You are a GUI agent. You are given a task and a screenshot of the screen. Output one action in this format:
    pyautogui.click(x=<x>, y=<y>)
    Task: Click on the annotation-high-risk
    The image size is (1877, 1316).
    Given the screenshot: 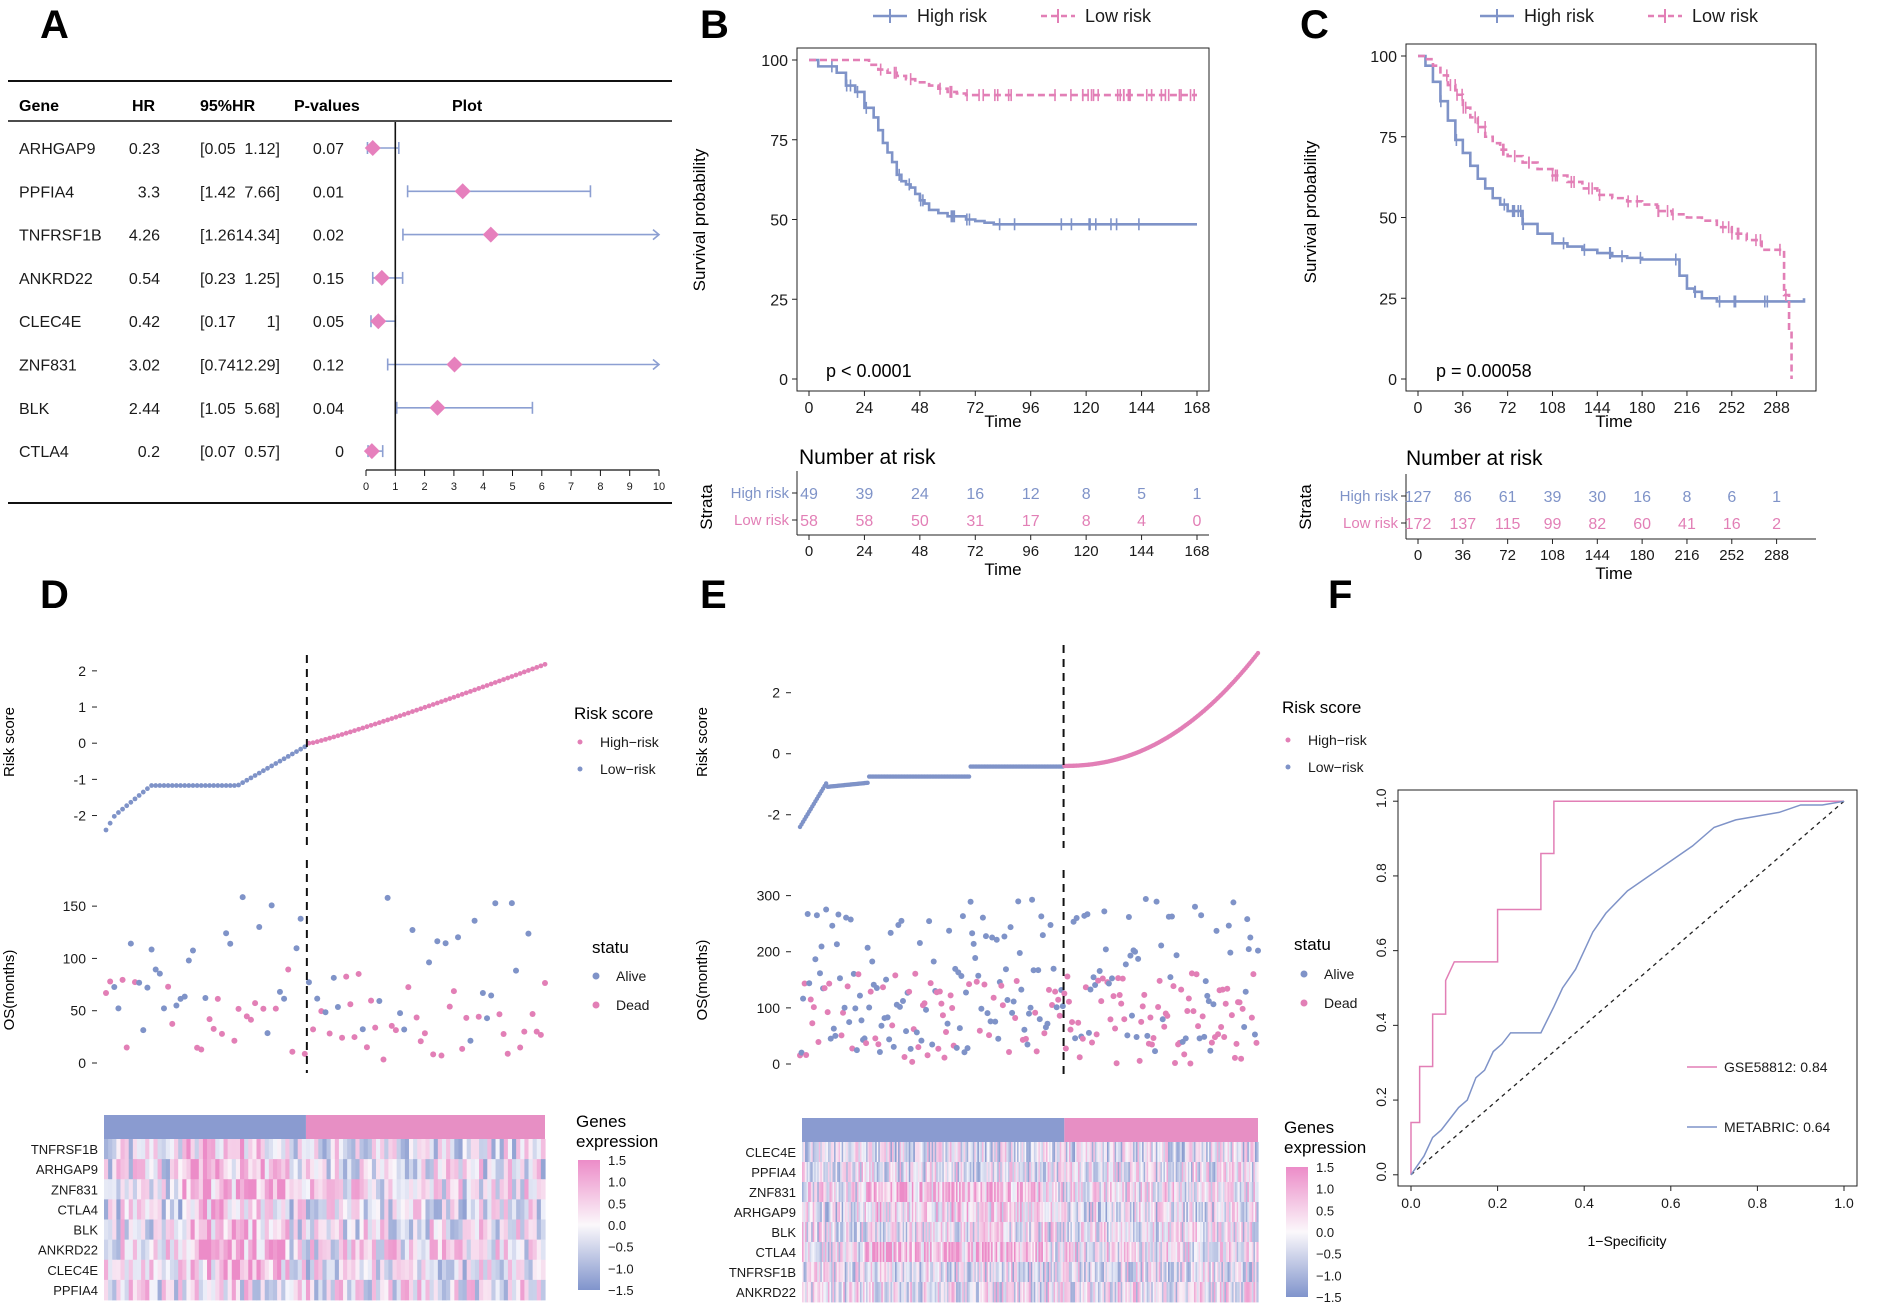 What is the action you would take?
    pyautogui.click(x=425, y=1127)
    